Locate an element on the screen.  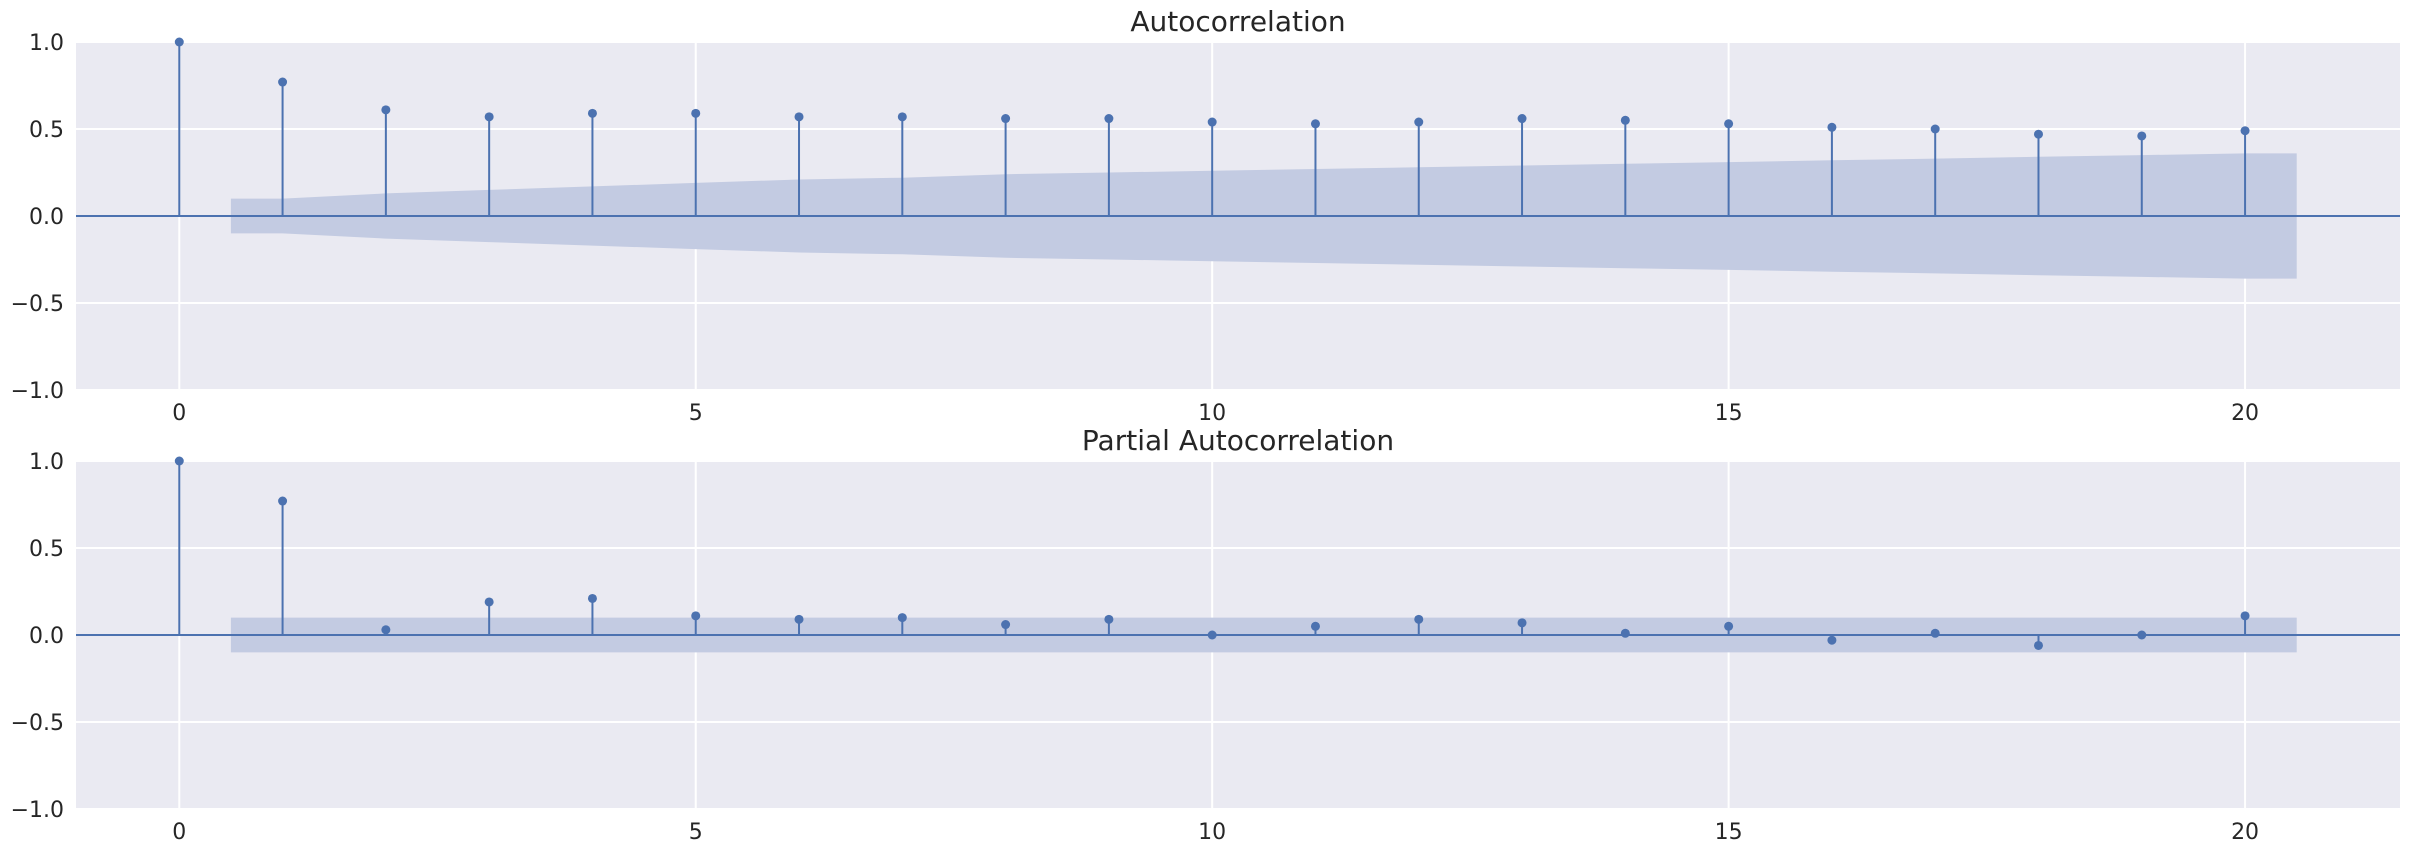
acf-x-tick-labels: 0 5 10 15 20 is located at coordinates (1215, 413).